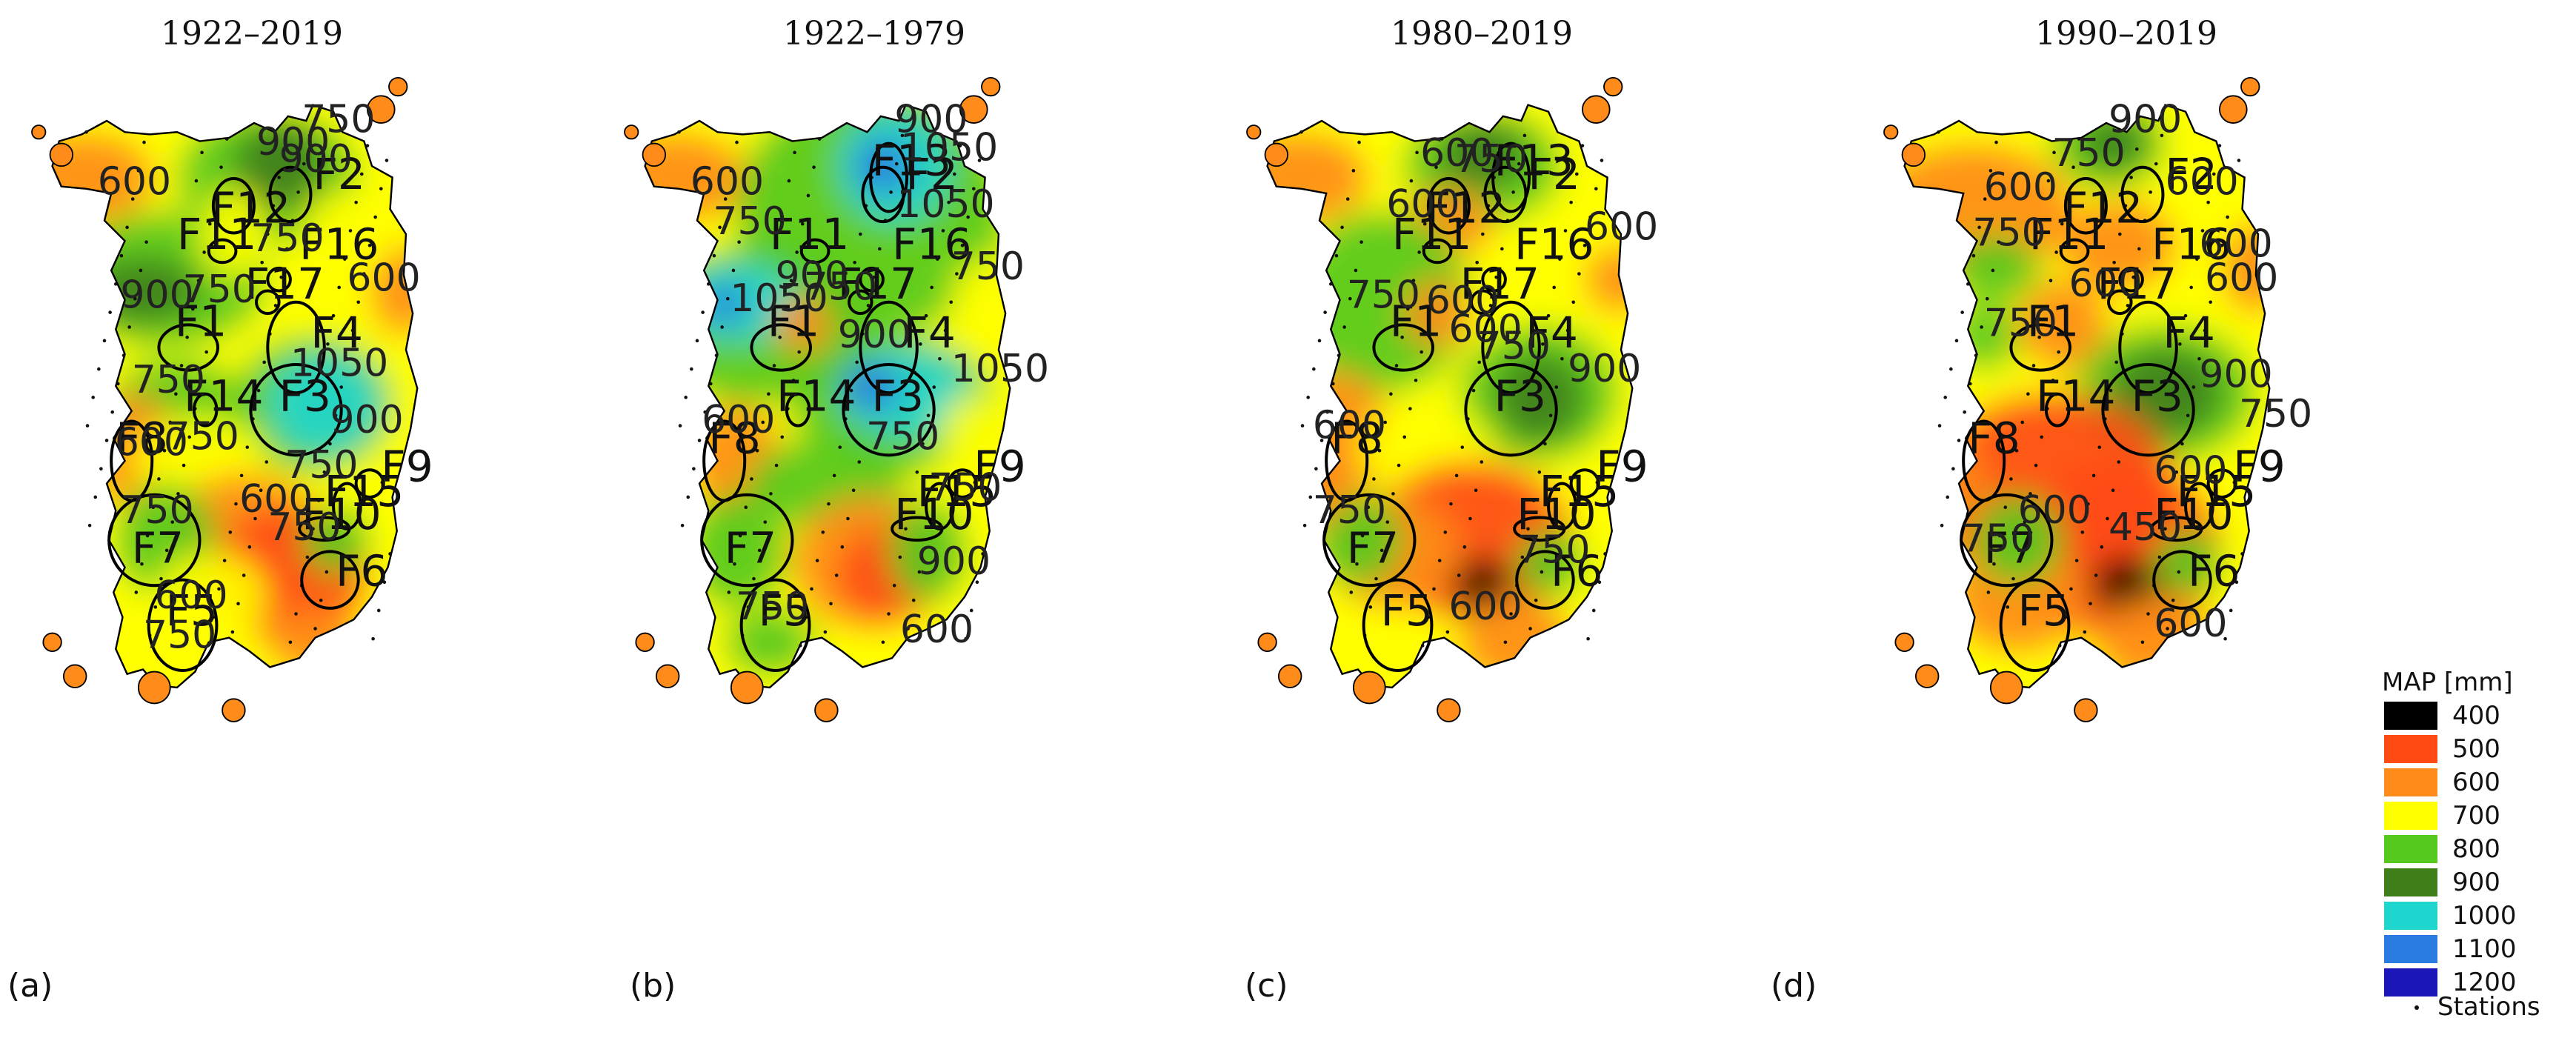 The height and width of the screenshot is (1058, 2576). I want to click on forest-boundary-f16, so click(872, 279).